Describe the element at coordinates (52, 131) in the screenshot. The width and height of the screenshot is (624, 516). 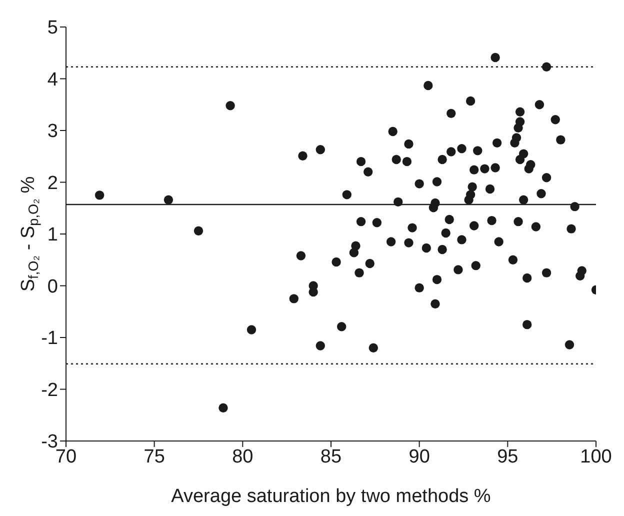
I see `y-tick-label: 3` at that location.